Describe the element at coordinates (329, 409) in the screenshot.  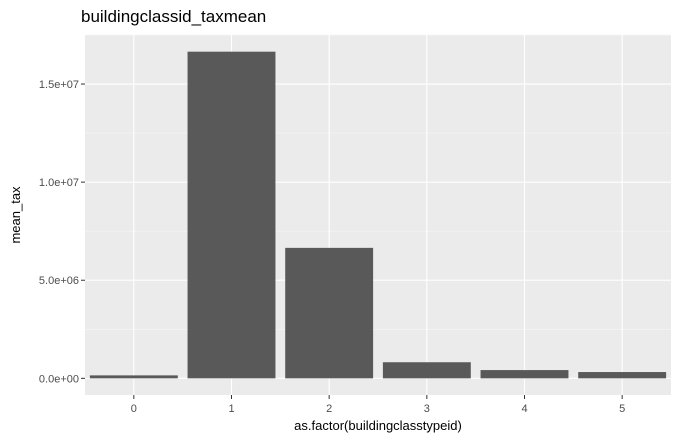
I see `x-tick-label: 2` at that location.